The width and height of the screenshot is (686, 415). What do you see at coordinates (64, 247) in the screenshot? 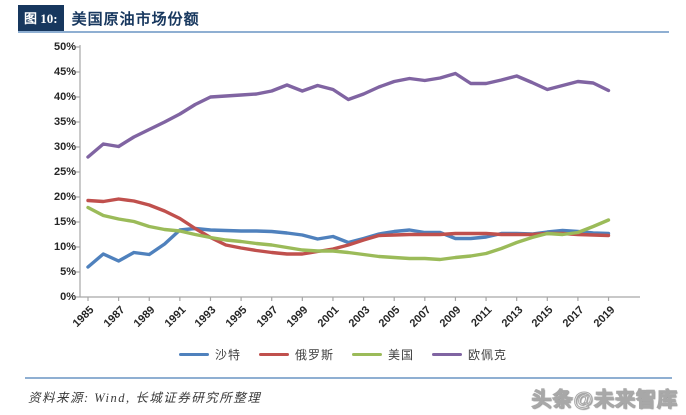
I see `y-axis-tick-label: 10%` at bounding box center [64, 247].